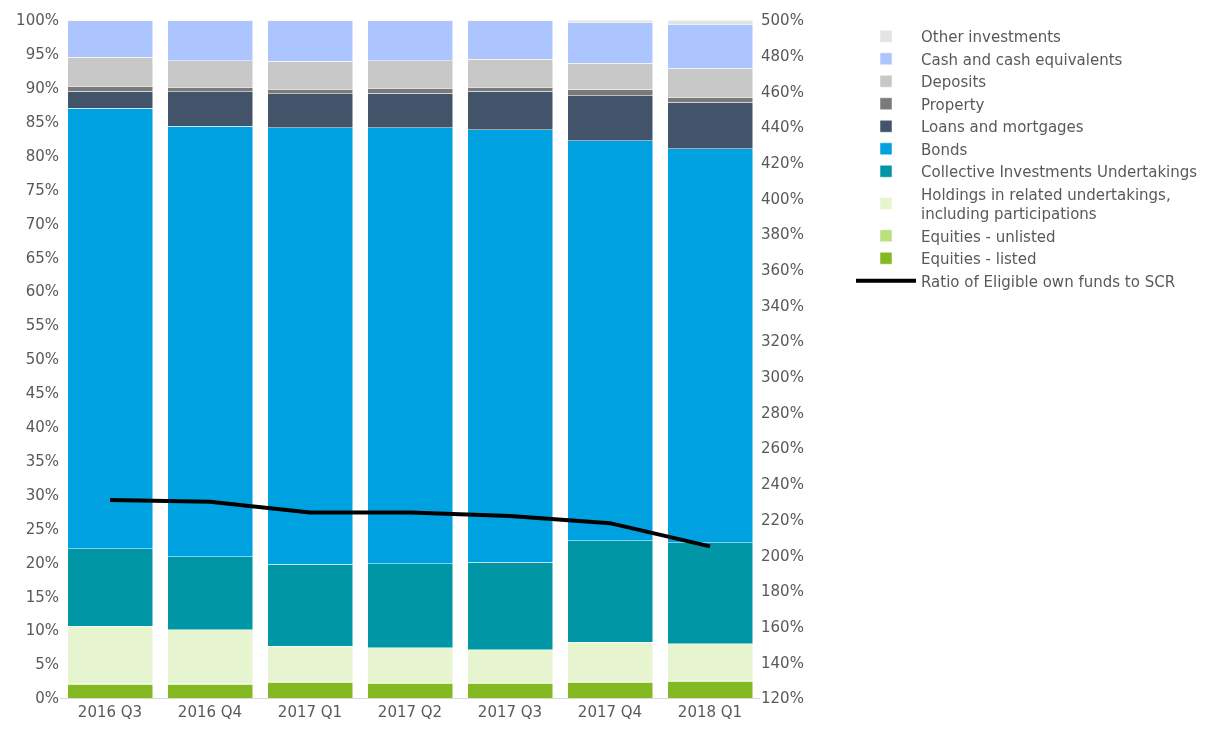 This screenshot has height=733, width=1215. Describe the element at coordinates (210, 712) in the screenshot. I see `x-tick-label: 2016 Q4` at that location.